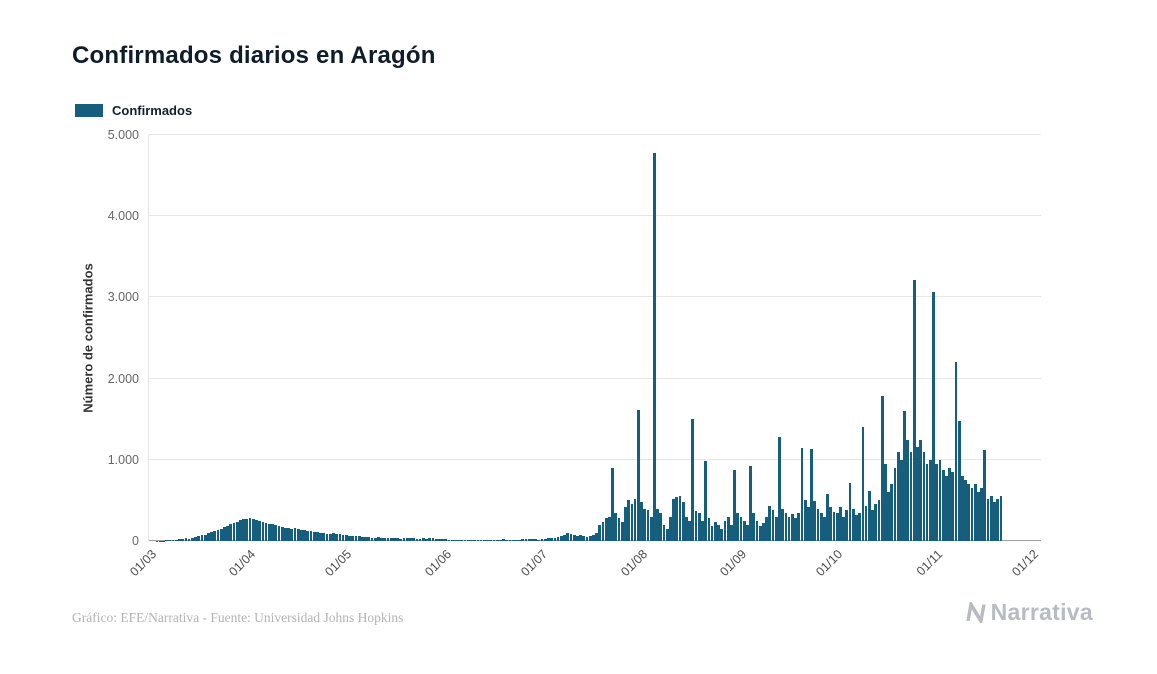 Image resolution: width=1157 pixels, height=674 pixels. I want to click on y-tick-label: 0, so click(135, 541).